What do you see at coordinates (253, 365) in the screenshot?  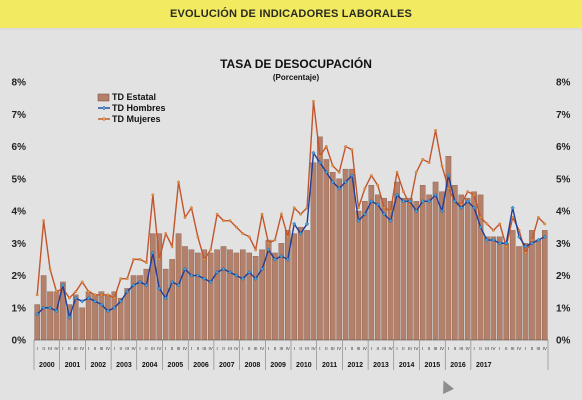 I see `year-tick-label: 2008` at bounding box center [253, 365].